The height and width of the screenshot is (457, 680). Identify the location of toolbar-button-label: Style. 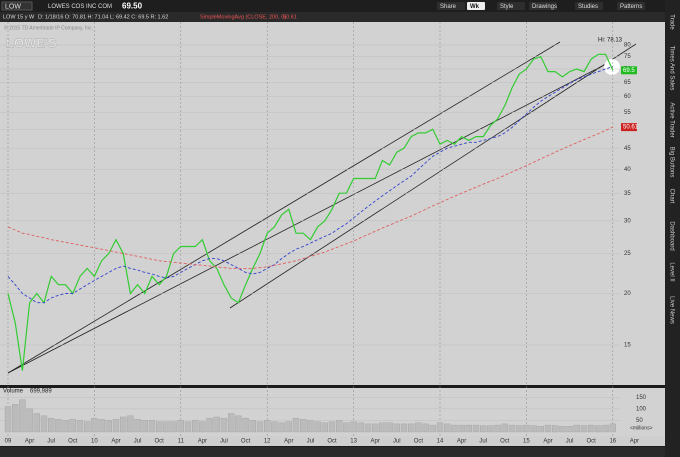
(507, 7).